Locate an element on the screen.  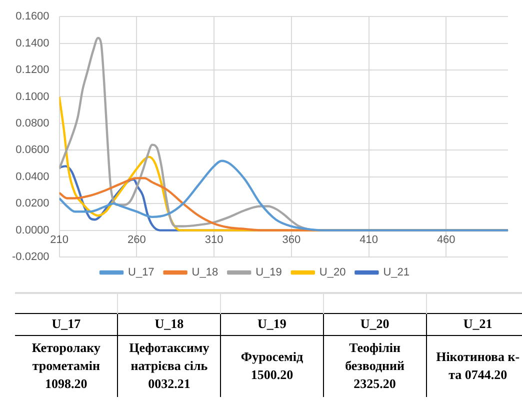
y-tick-label: 0.1200 is located at coordinates (33, 70).